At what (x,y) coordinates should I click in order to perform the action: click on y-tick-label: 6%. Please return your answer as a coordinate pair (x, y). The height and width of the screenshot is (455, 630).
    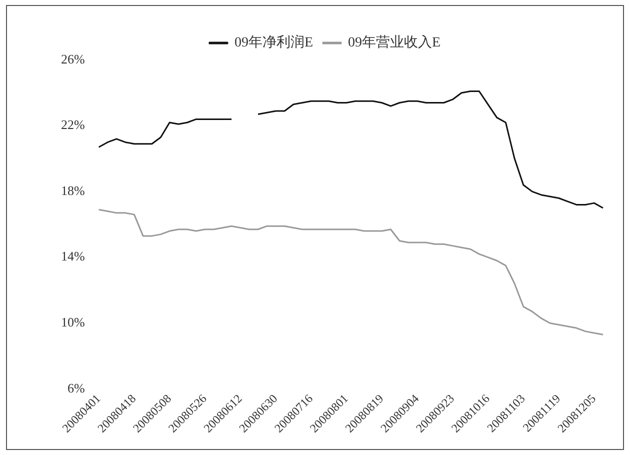
    Looking at the image, I should click on (76, 388).